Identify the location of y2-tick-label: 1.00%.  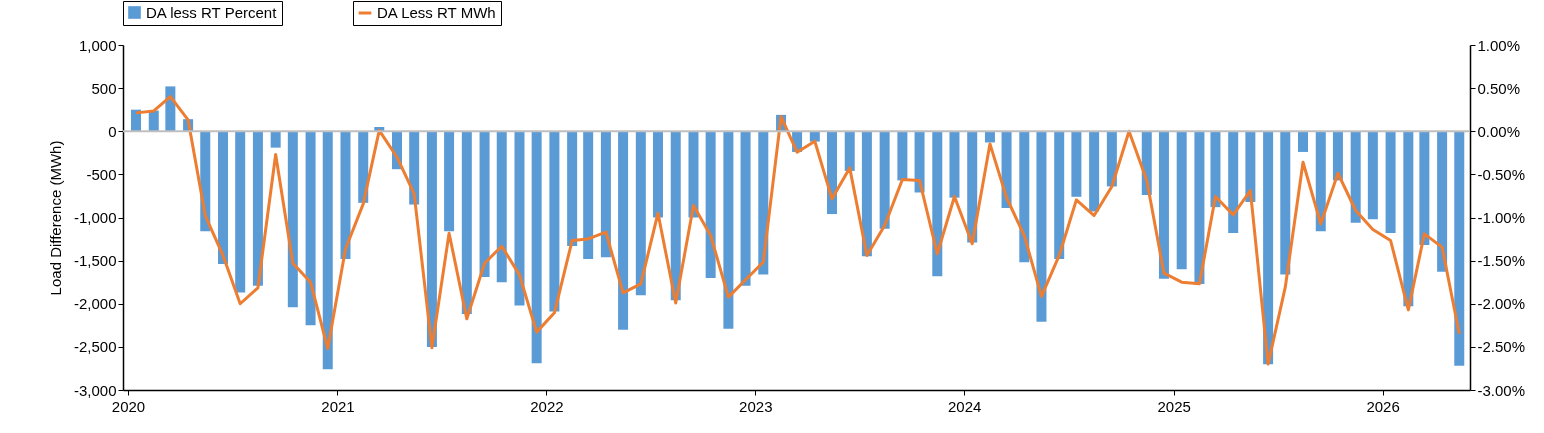
(1499, 45).